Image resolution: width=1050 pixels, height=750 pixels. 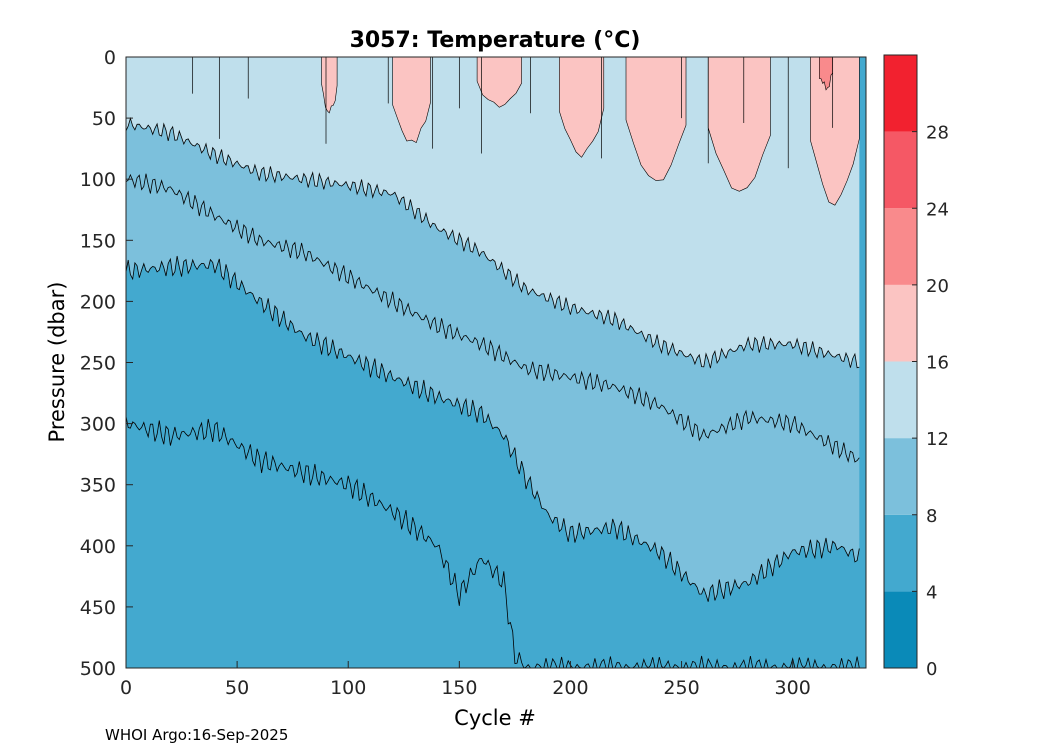 I want to click on colorbar-tick-label: 4, so click(x=931, y=592).